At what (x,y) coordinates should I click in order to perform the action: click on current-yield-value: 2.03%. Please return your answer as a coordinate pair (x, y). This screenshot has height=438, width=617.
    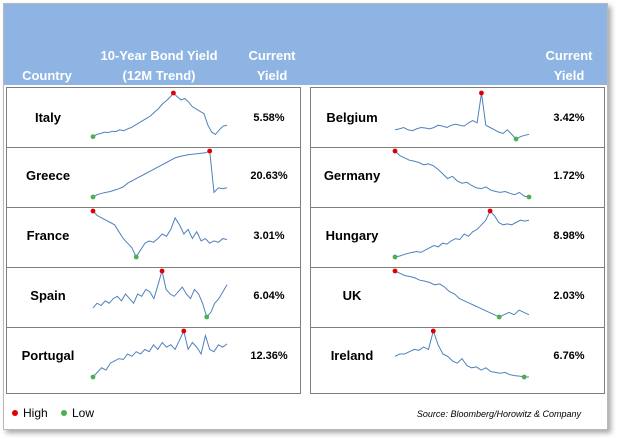
    Looking at the image, I should click on (569, 296).